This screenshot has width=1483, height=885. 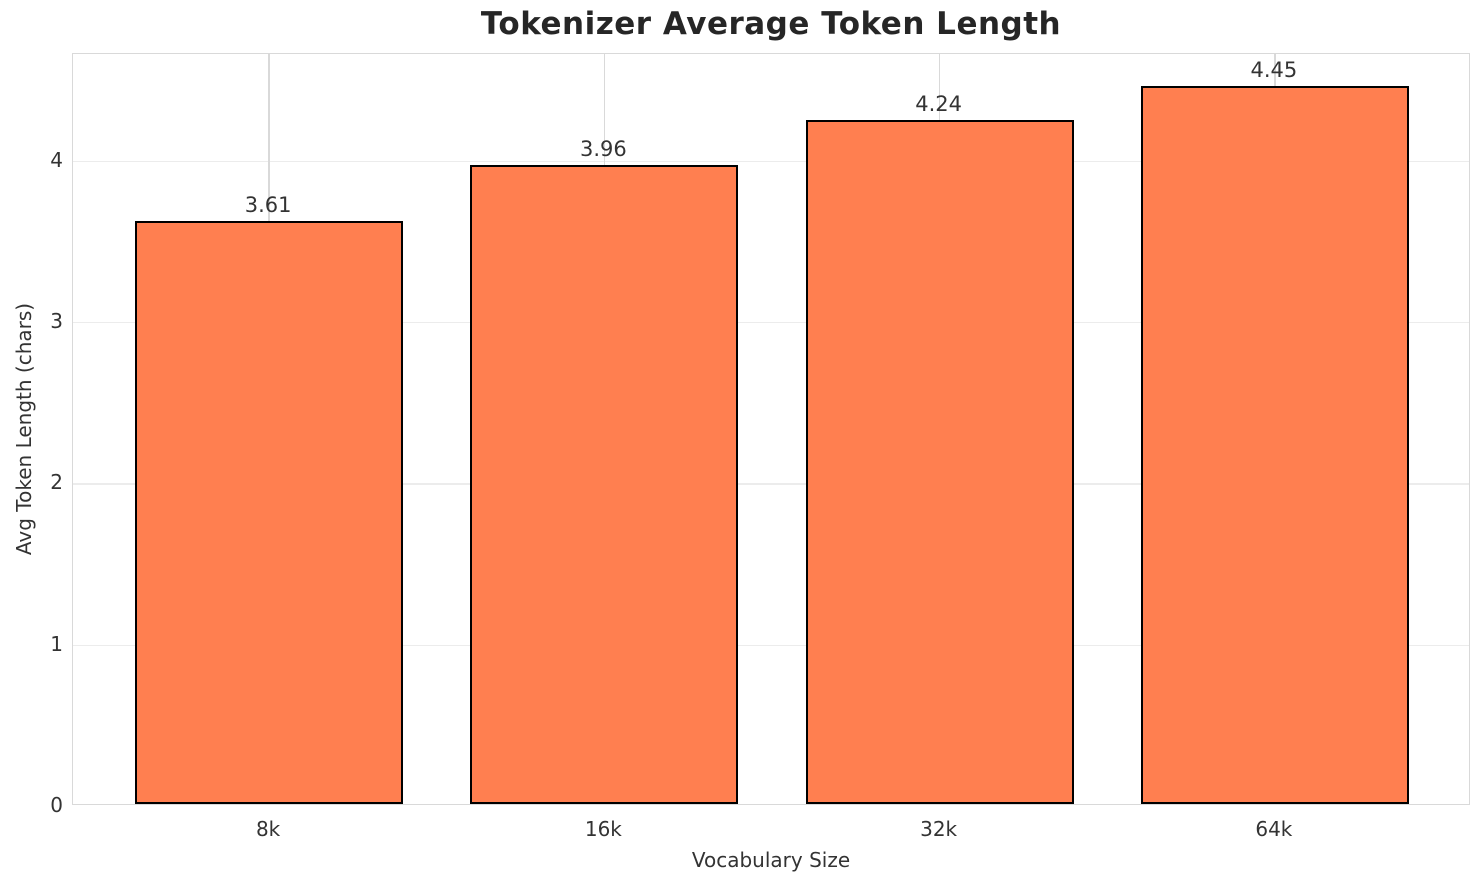 What do you see at coordinates (269, 512) in the screenshot?
I see `bar-8k` at bounding box center [269, 512].